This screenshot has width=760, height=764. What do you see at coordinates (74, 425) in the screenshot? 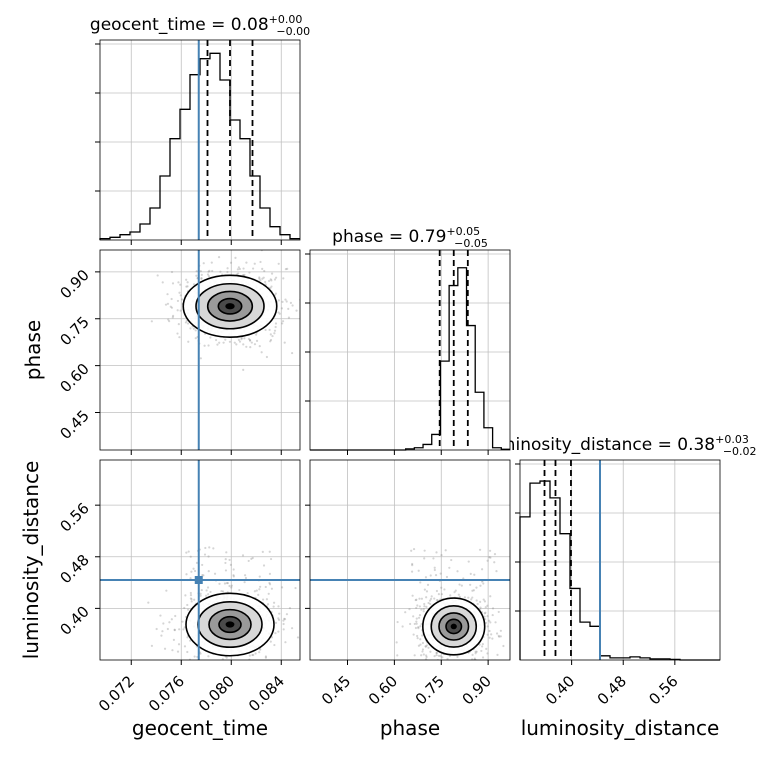
I see `ytick-label-phase: 0.45` at bounding box center [74, 425].